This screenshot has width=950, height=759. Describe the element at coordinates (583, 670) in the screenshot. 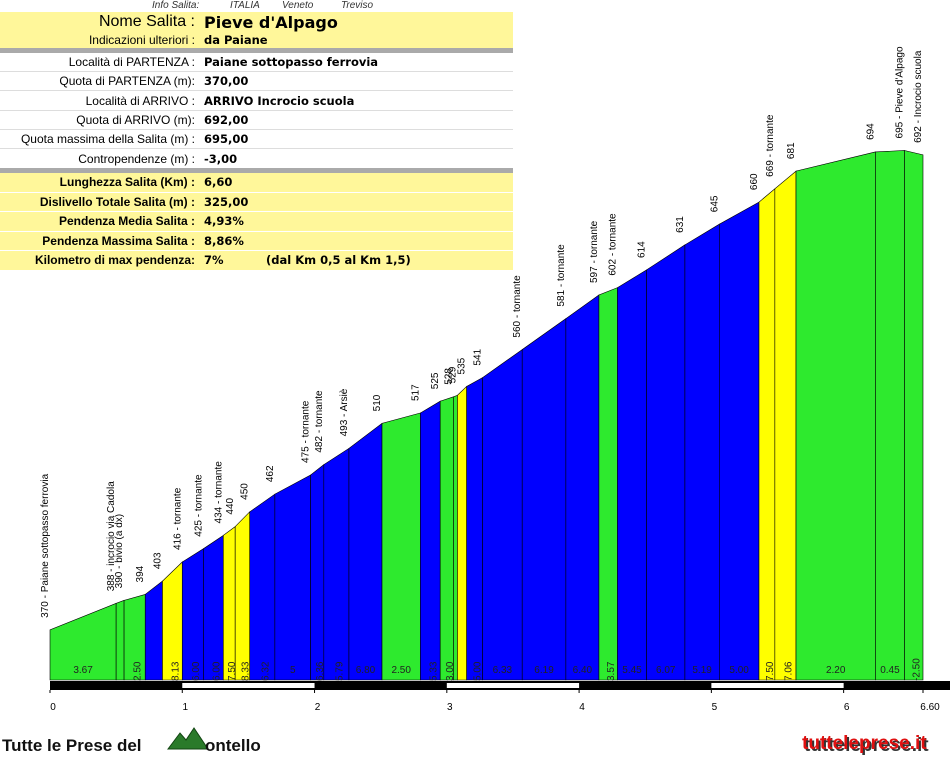

I see `grade-label: 6.40` at that location.